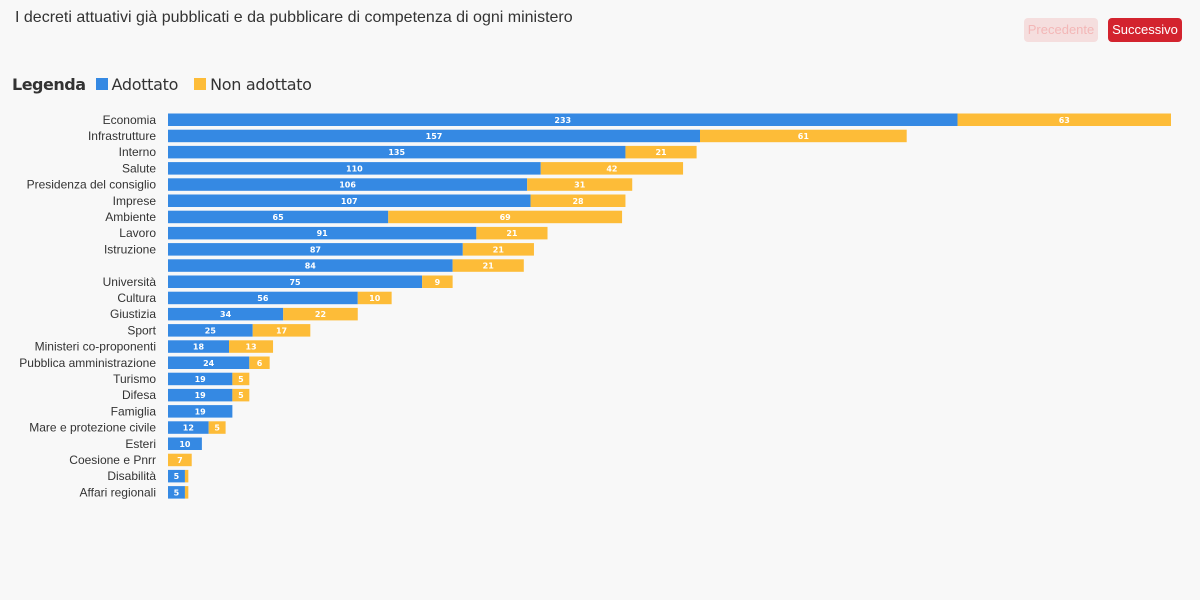 The image size is (1200, 600). I want to click on value-label: 157, so click(434, 136).